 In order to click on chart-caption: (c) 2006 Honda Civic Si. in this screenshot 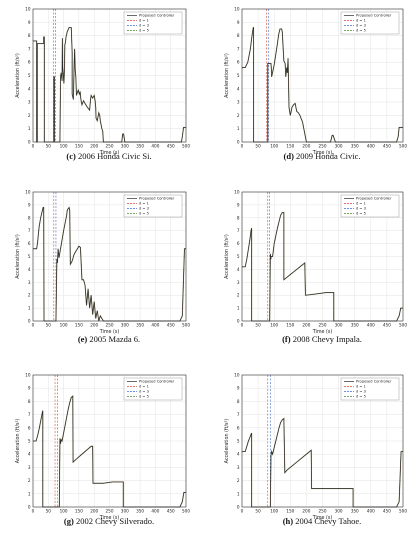, I will do `click(108, 156)`.